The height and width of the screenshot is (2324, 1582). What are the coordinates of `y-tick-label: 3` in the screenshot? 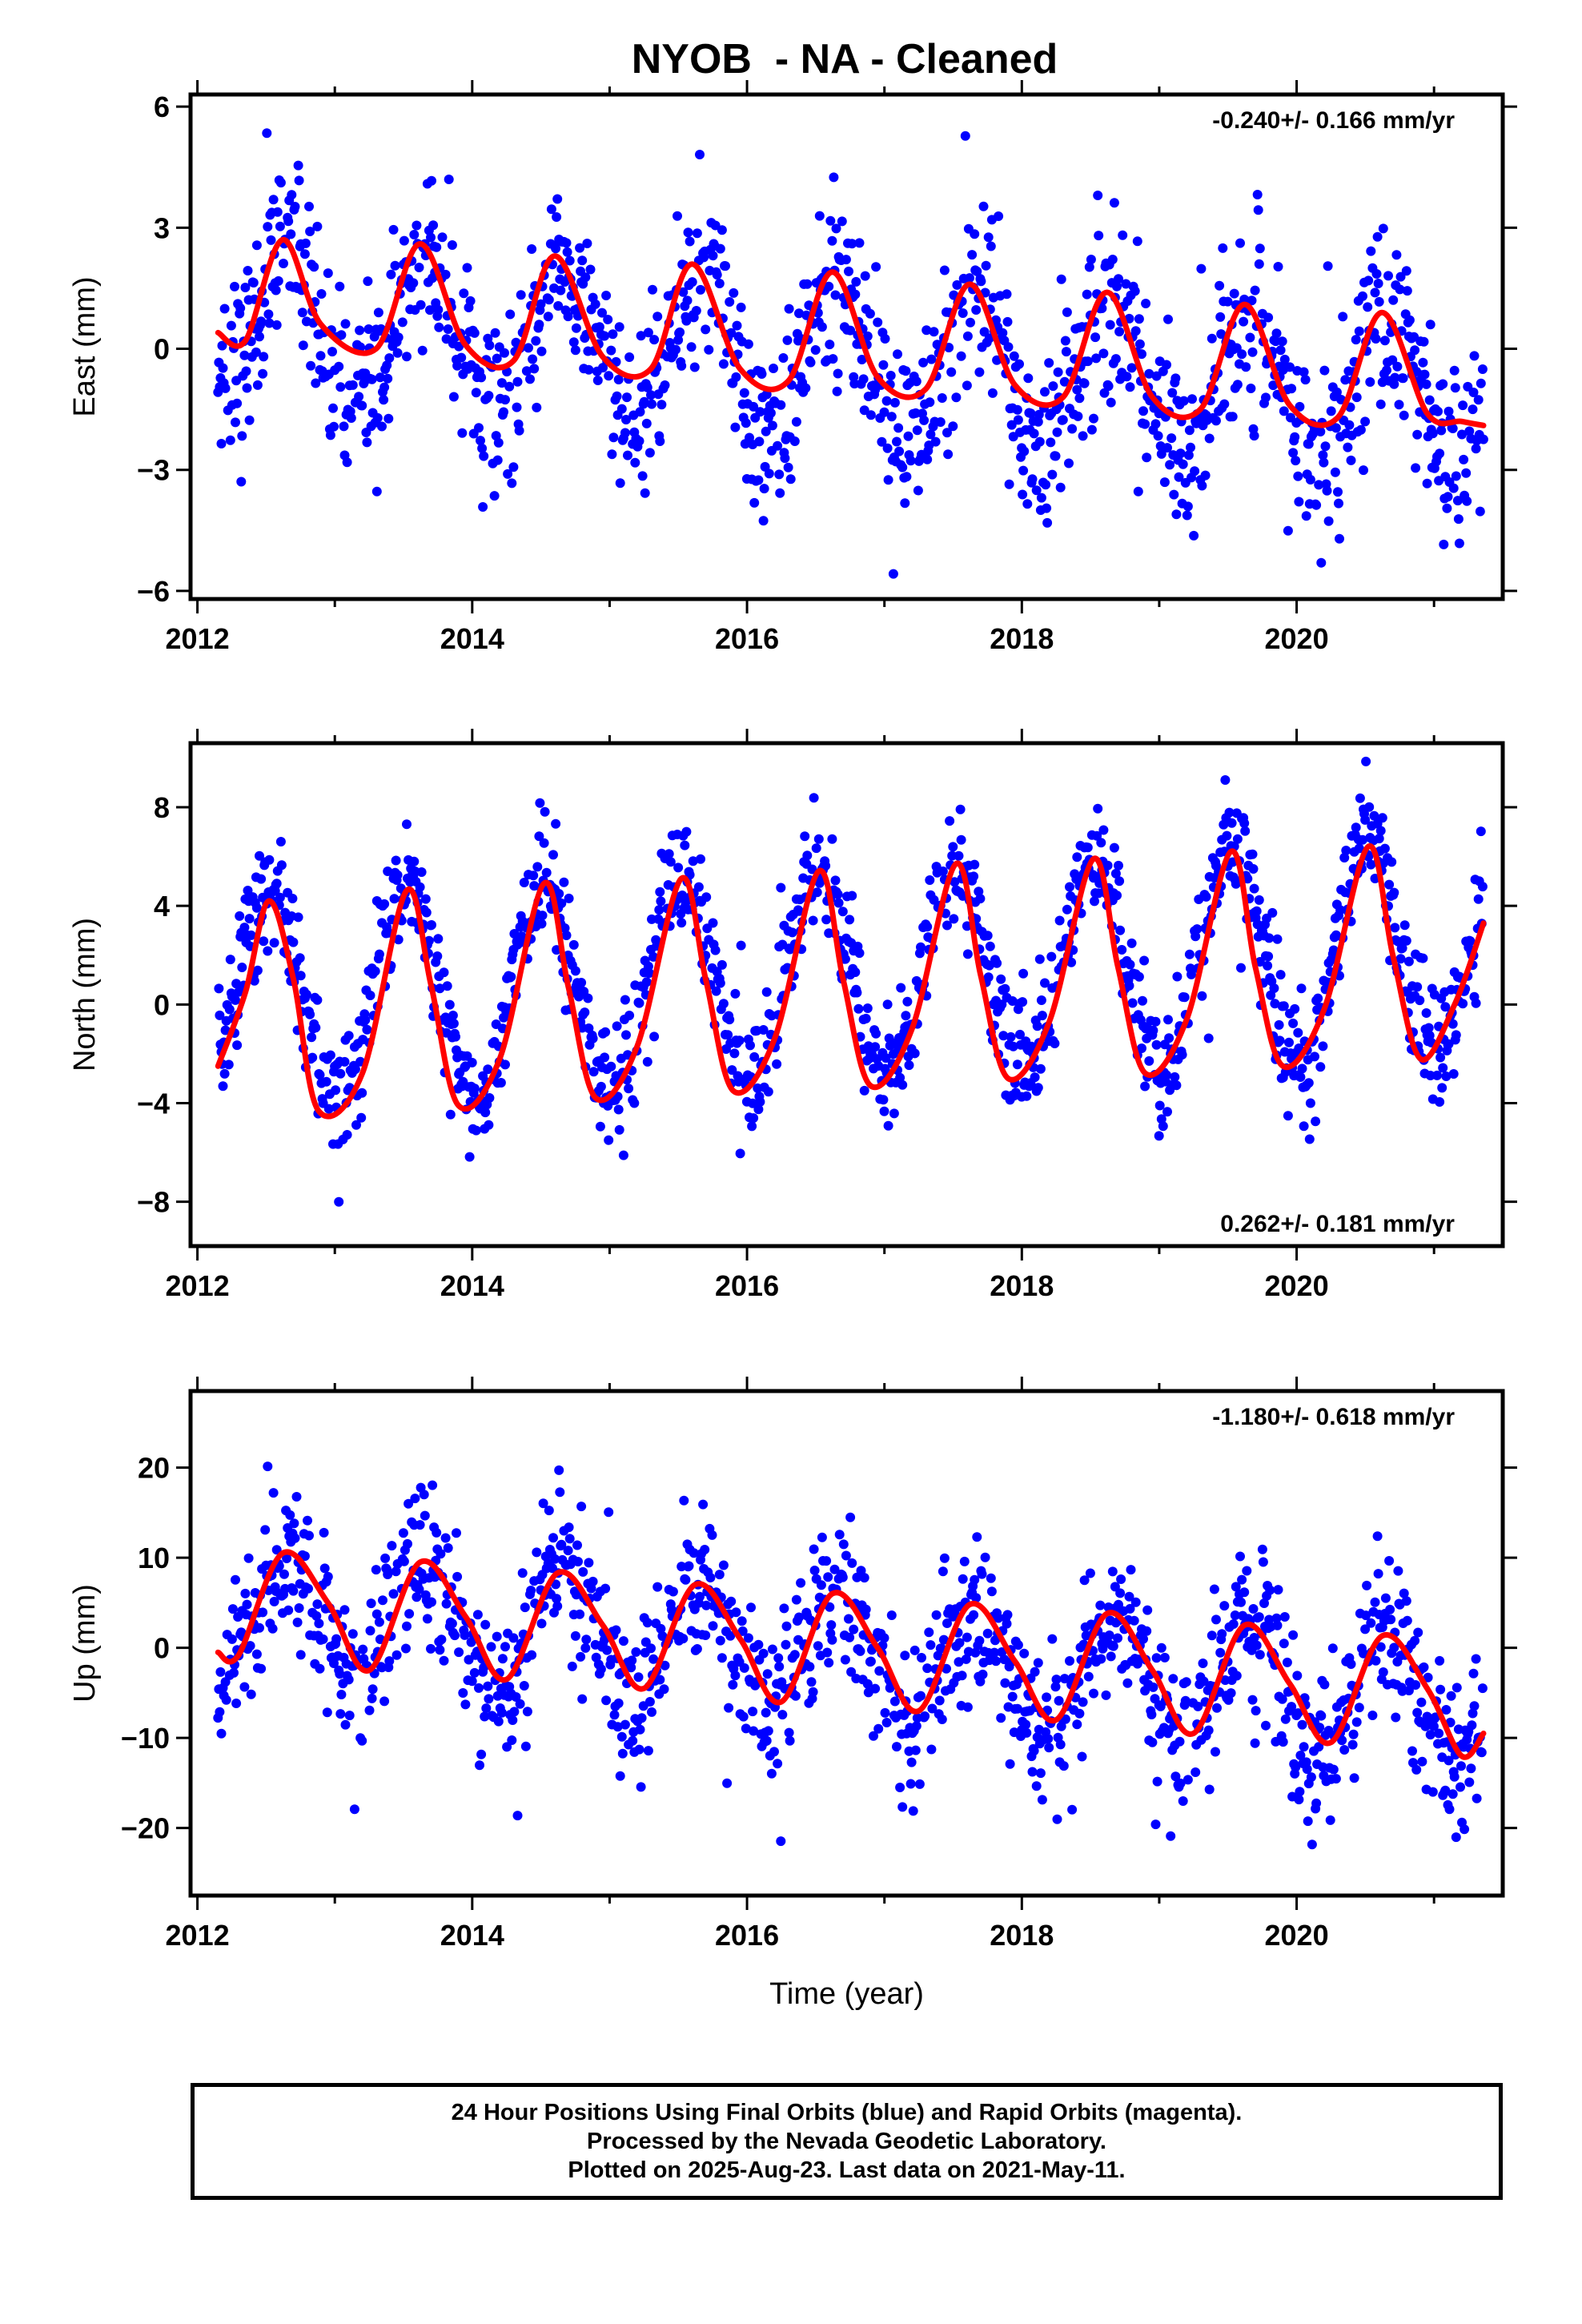 It's located at (162, 228).